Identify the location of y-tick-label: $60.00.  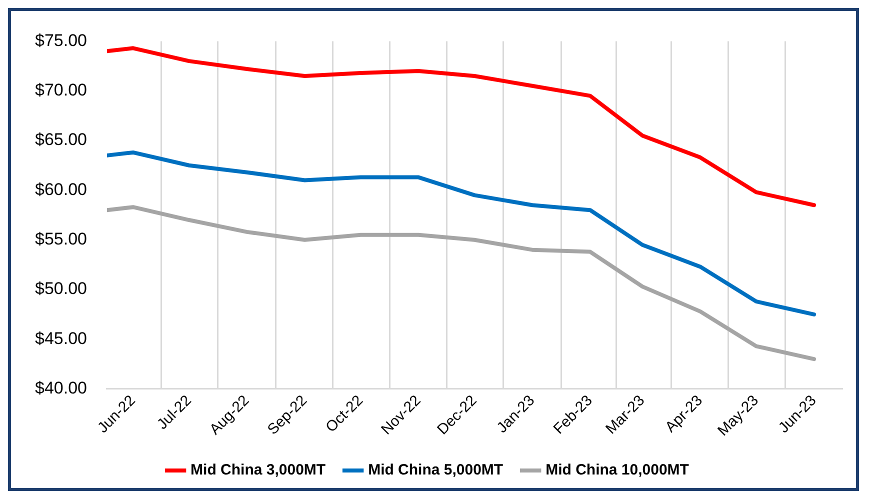
(60, 189).